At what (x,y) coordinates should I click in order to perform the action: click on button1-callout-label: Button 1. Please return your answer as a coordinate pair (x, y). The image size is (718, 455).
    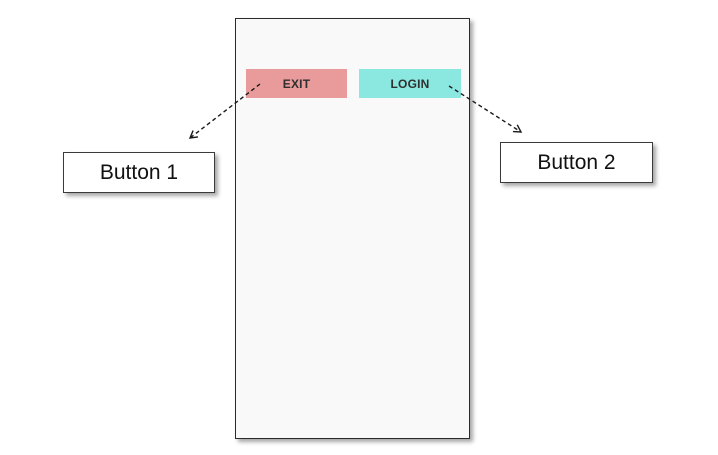
    Looking at the image, I should click on (139, 173).